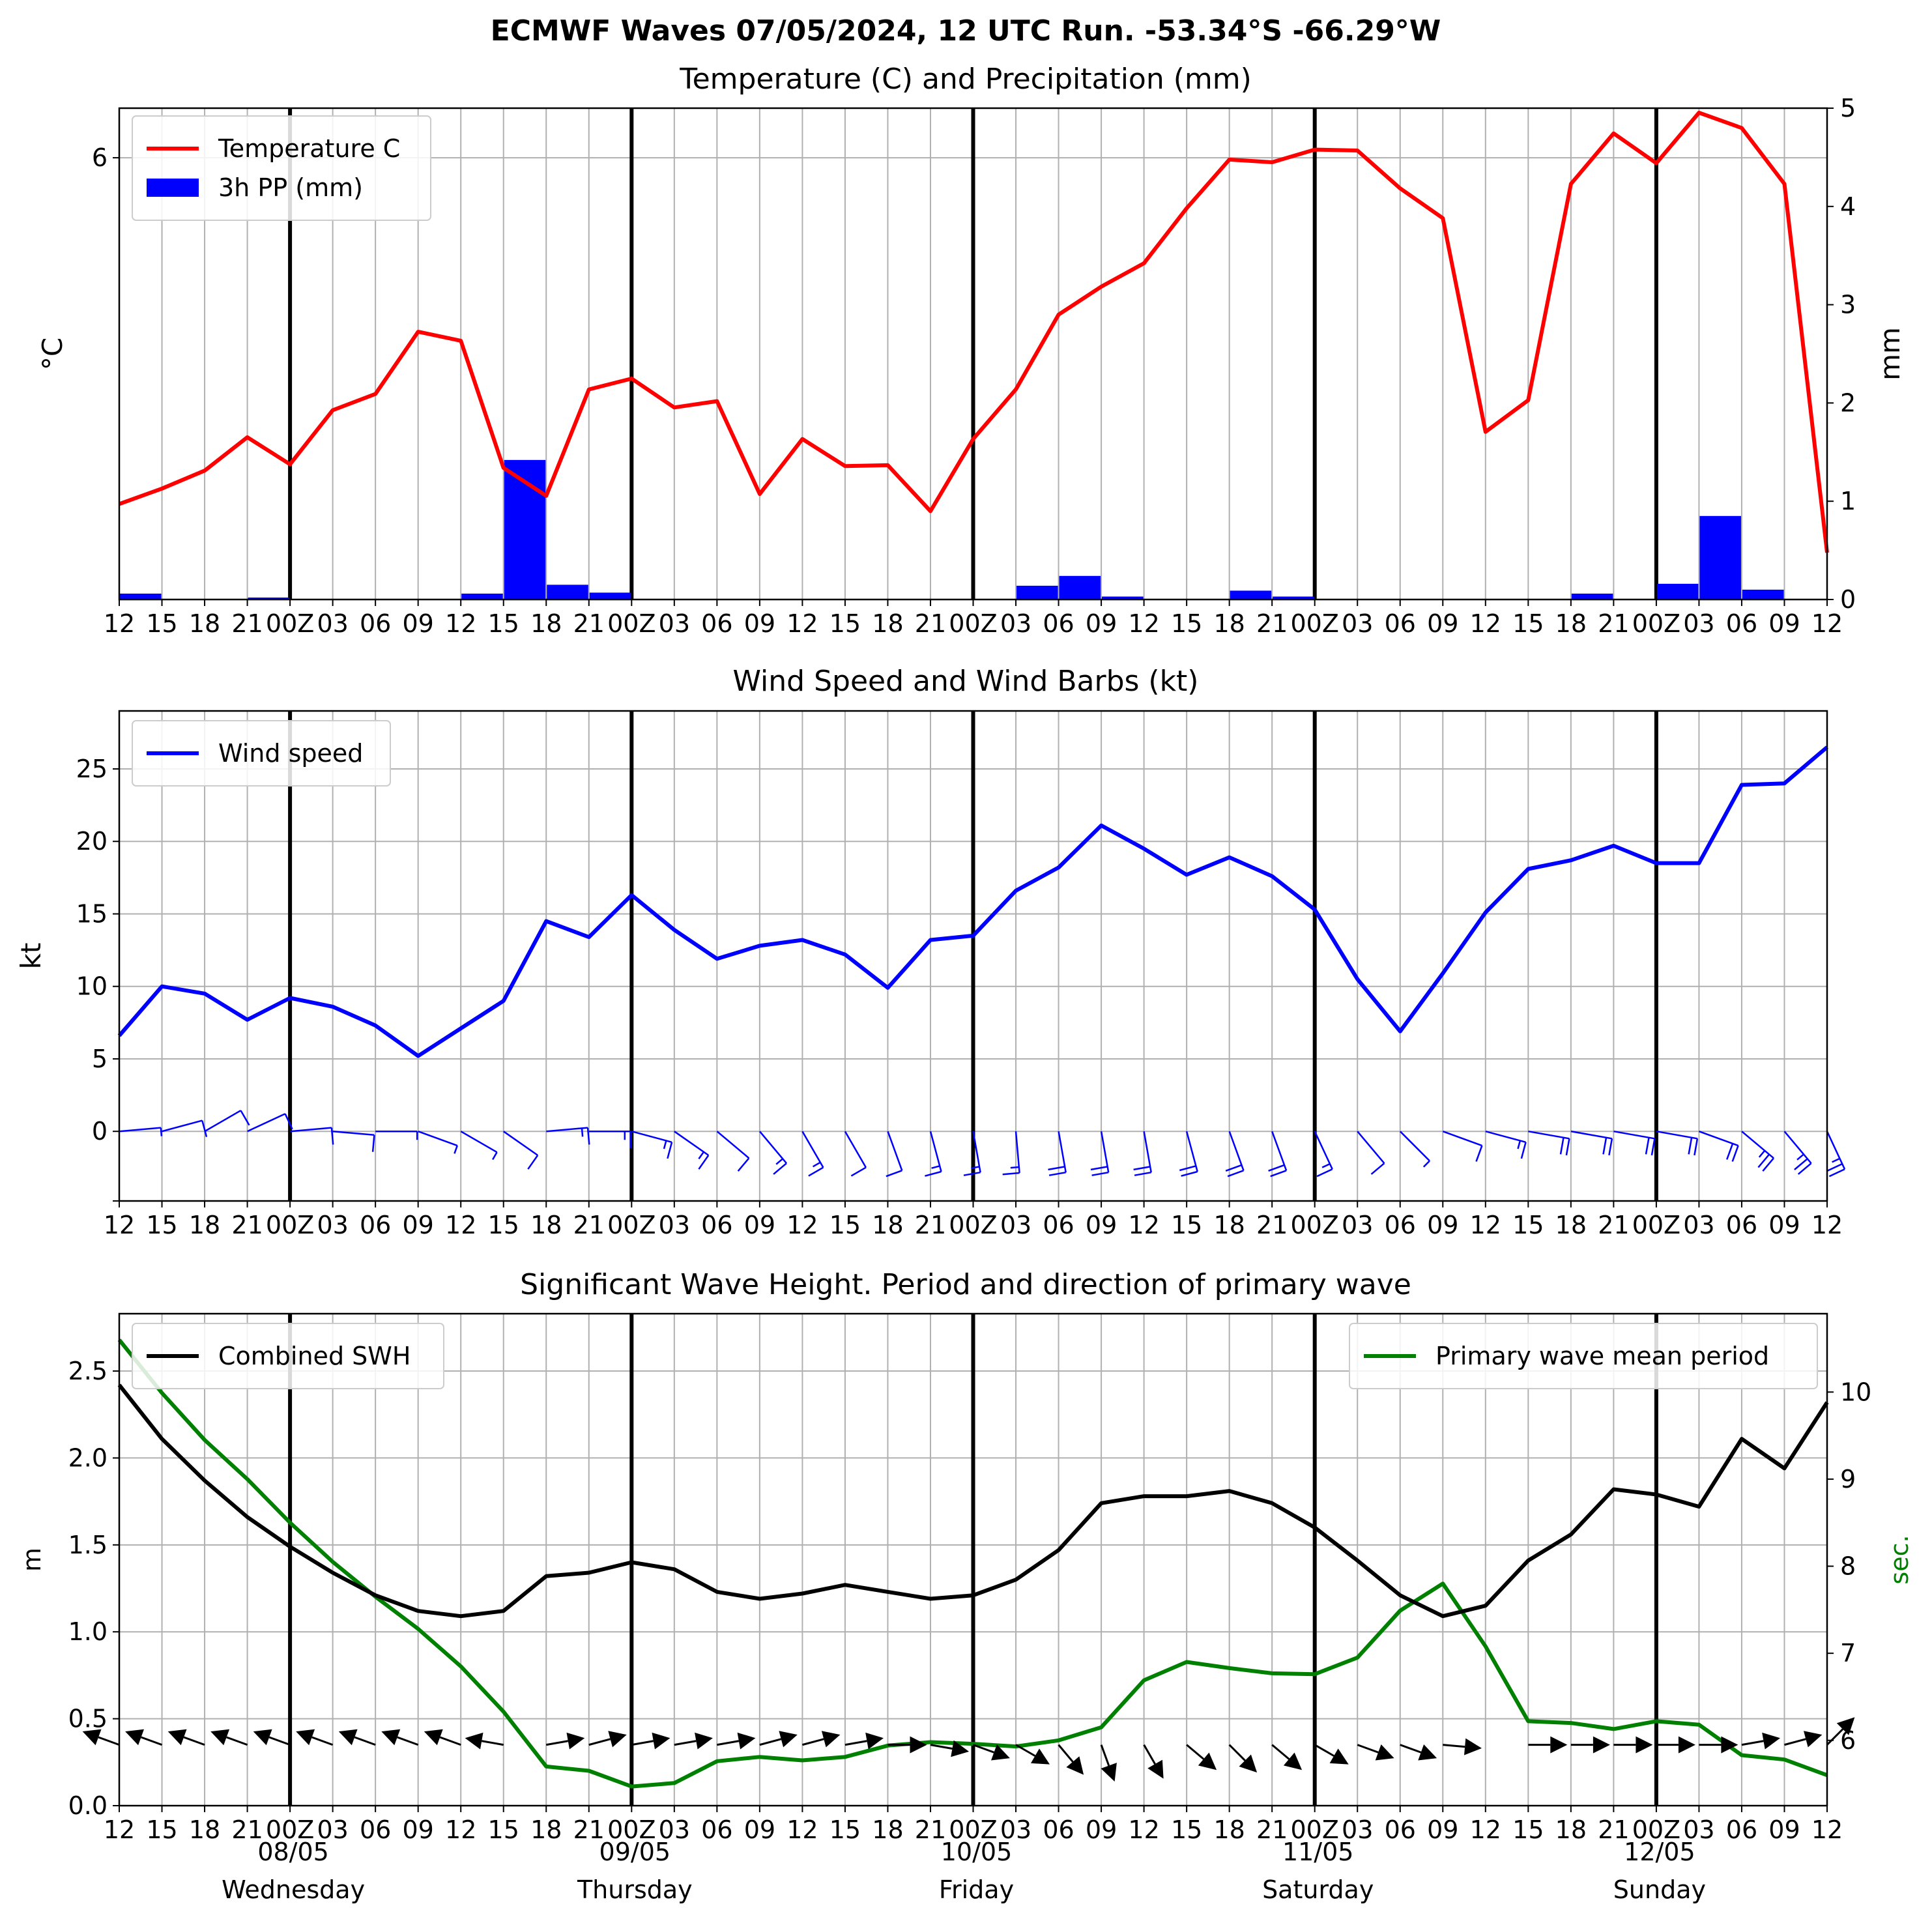 The width and height of the screenshot is (1932, 1921). I want to click on temp-y2-tick-label: 3, so click(1848, 305).